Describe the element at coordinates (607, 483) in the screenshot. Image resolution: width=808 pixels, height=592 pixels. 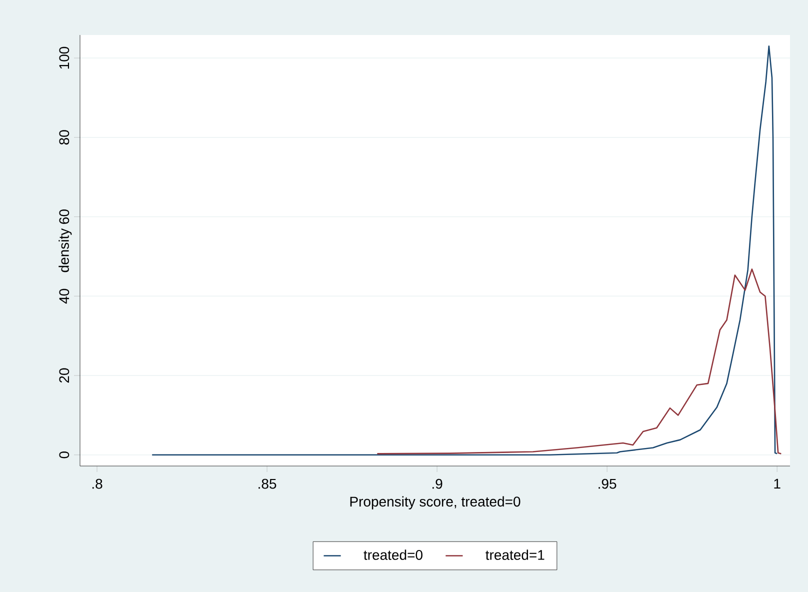
I see `x-tick-label: .95` at that location.